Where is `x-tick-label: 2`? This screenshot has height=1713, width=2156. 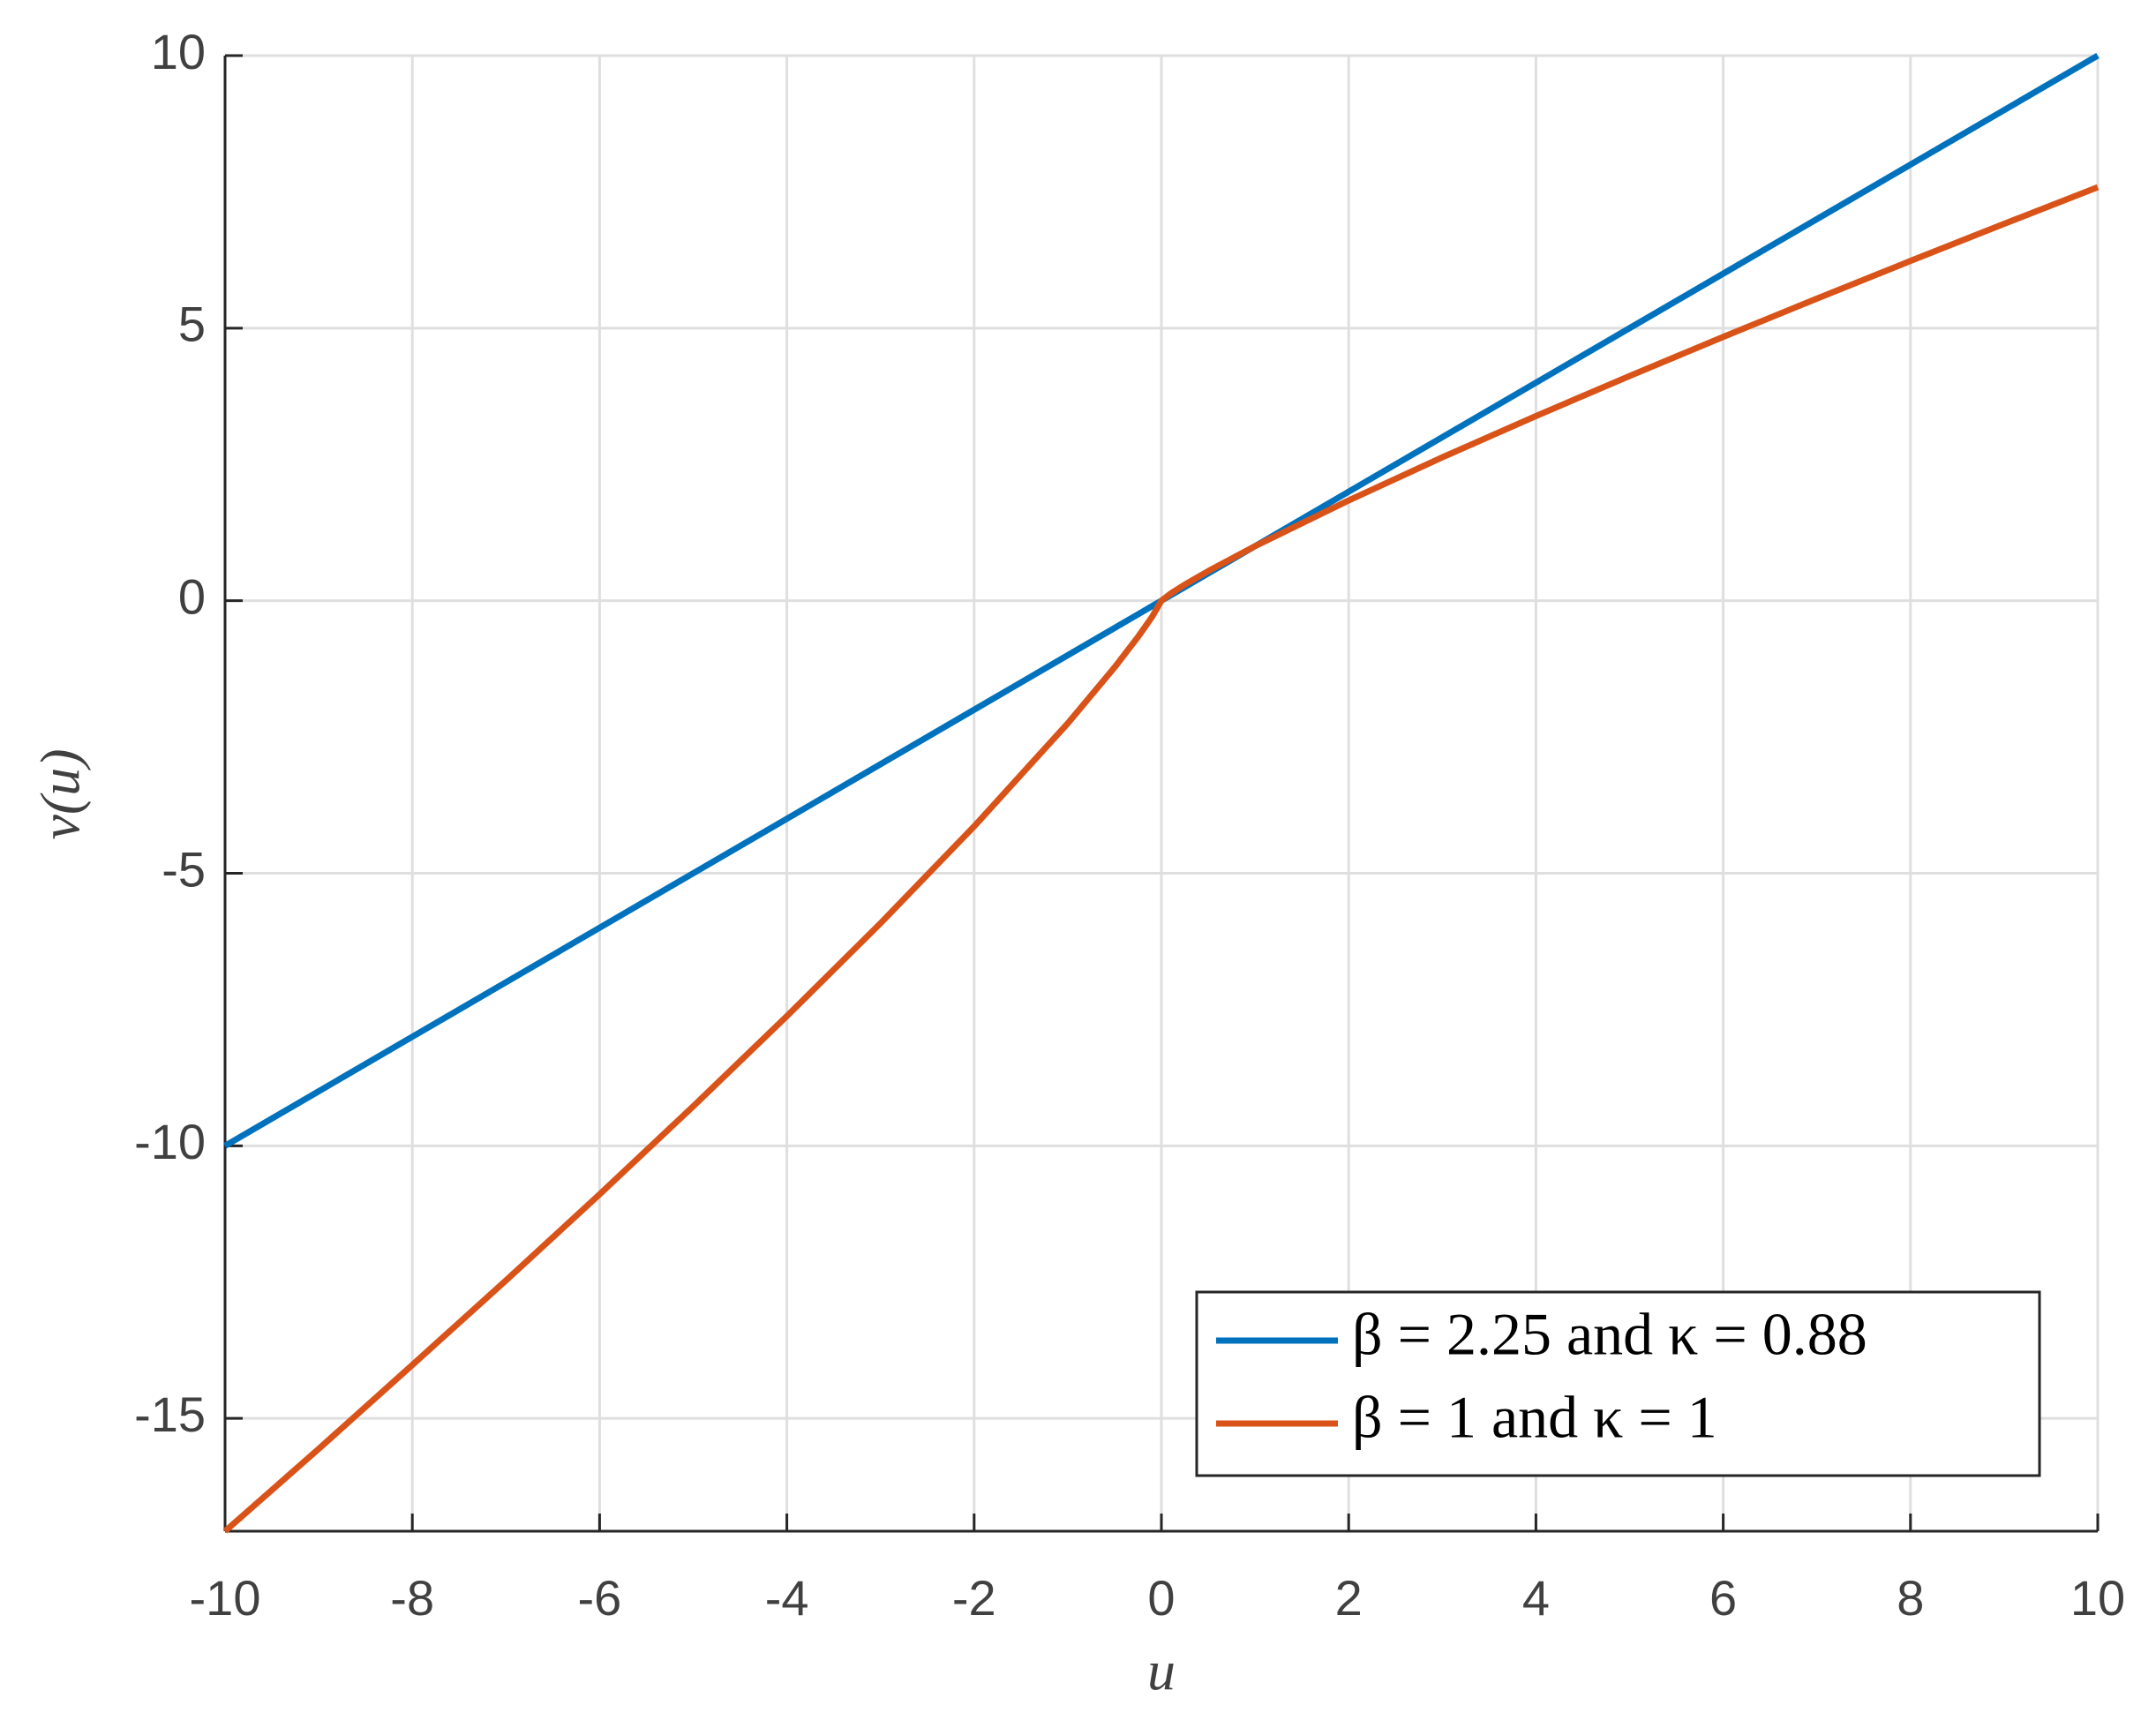
x-tick-label: 2 is located at coordinates (1349, 1598).